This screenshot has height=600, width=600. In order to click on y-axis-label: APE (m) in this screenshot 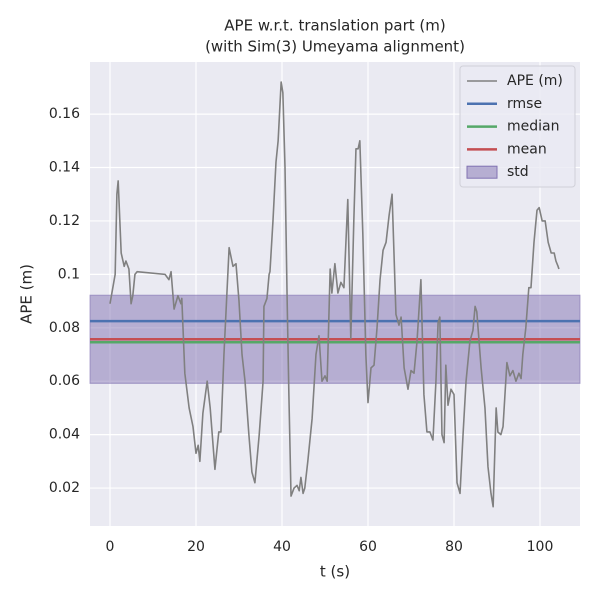, I will do `click(27, 294)`.